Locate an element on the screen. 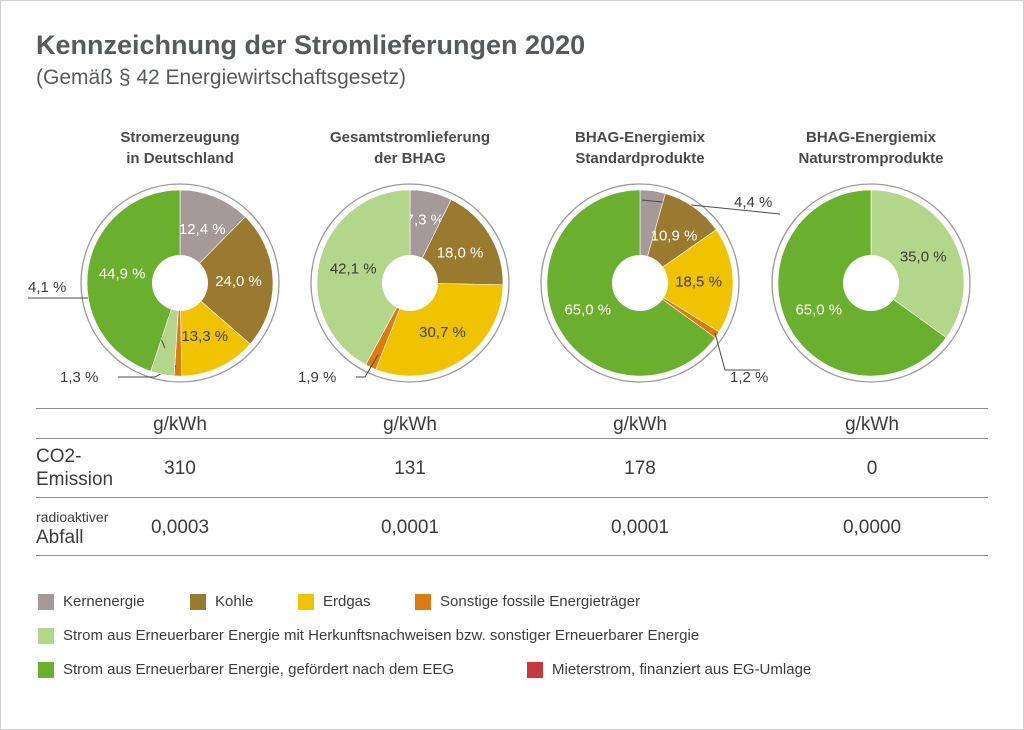  co2-label-line1: CO2- is located at coordinates (59, 456).